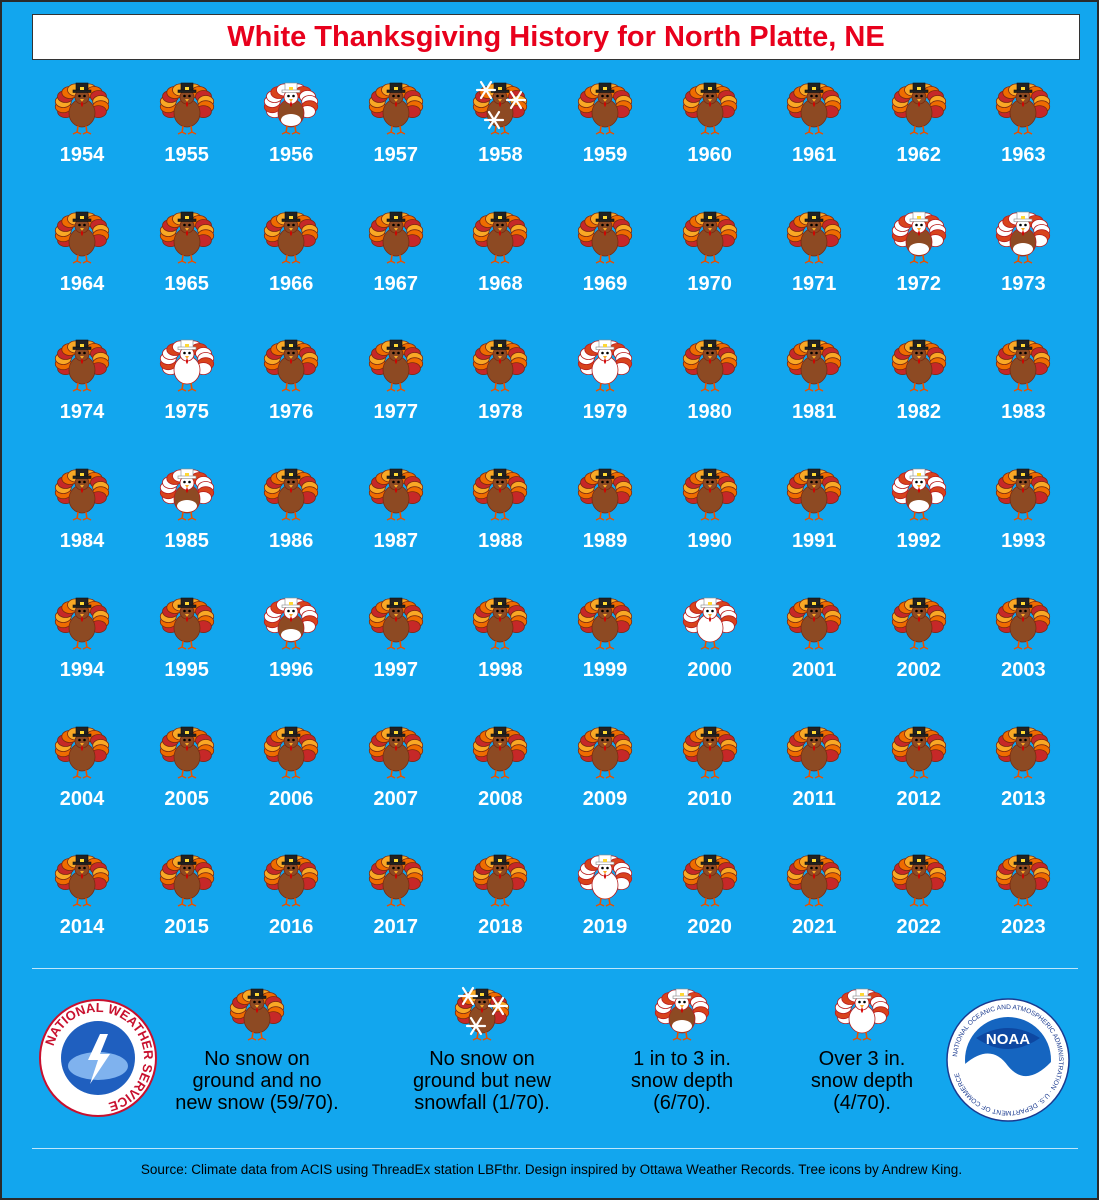 The width and height of the screenshot is (1099, 1200). What do you see at coordinates (291, 908) in the screenshot?
I see `year-cell: 2016` at bounding box center [291, 908].